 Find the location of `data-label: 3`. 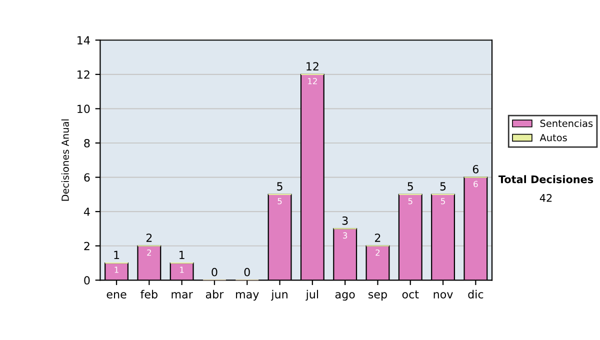

data-label: 3 is located at coordinates (345, 235).